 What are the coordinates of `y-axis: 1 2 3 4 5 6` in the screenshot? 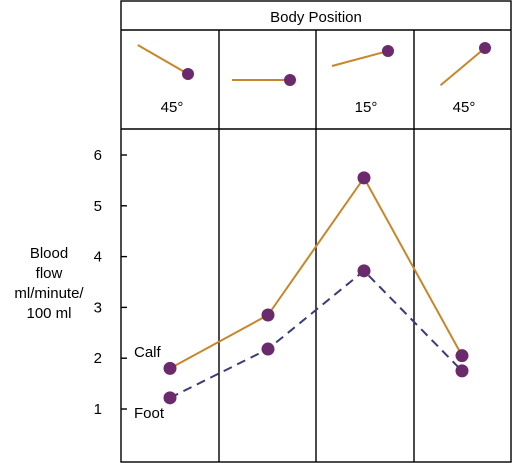 It's located at (110, 282).